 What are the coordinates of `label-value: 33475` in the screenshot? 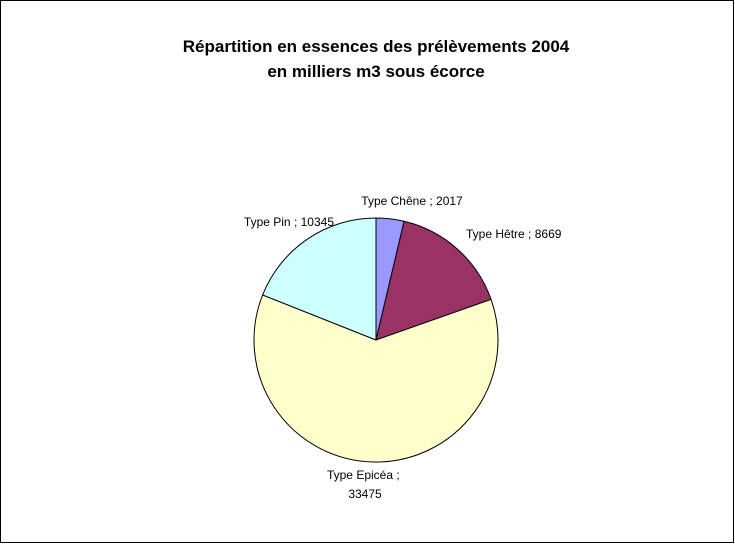 It's located at (365, 494).